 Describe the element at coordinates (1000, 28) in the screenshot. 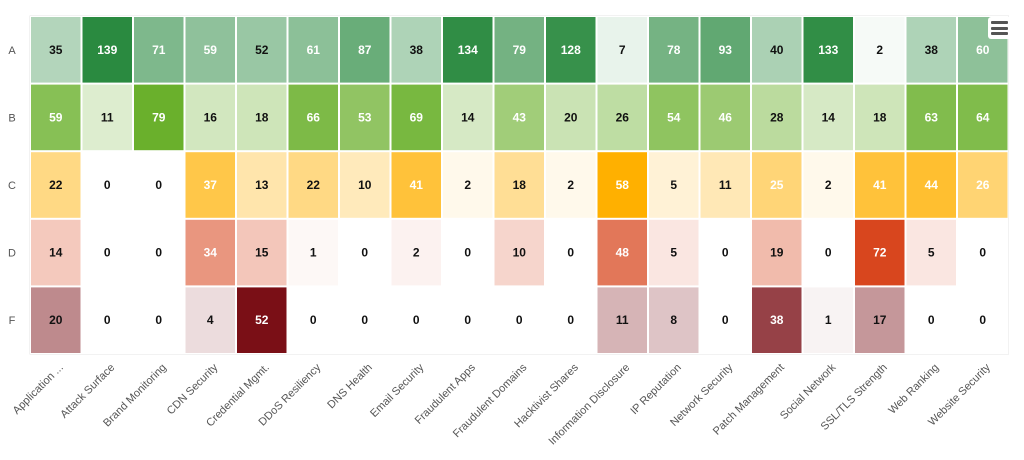

I see `hamburger-menu-icon` at that location.